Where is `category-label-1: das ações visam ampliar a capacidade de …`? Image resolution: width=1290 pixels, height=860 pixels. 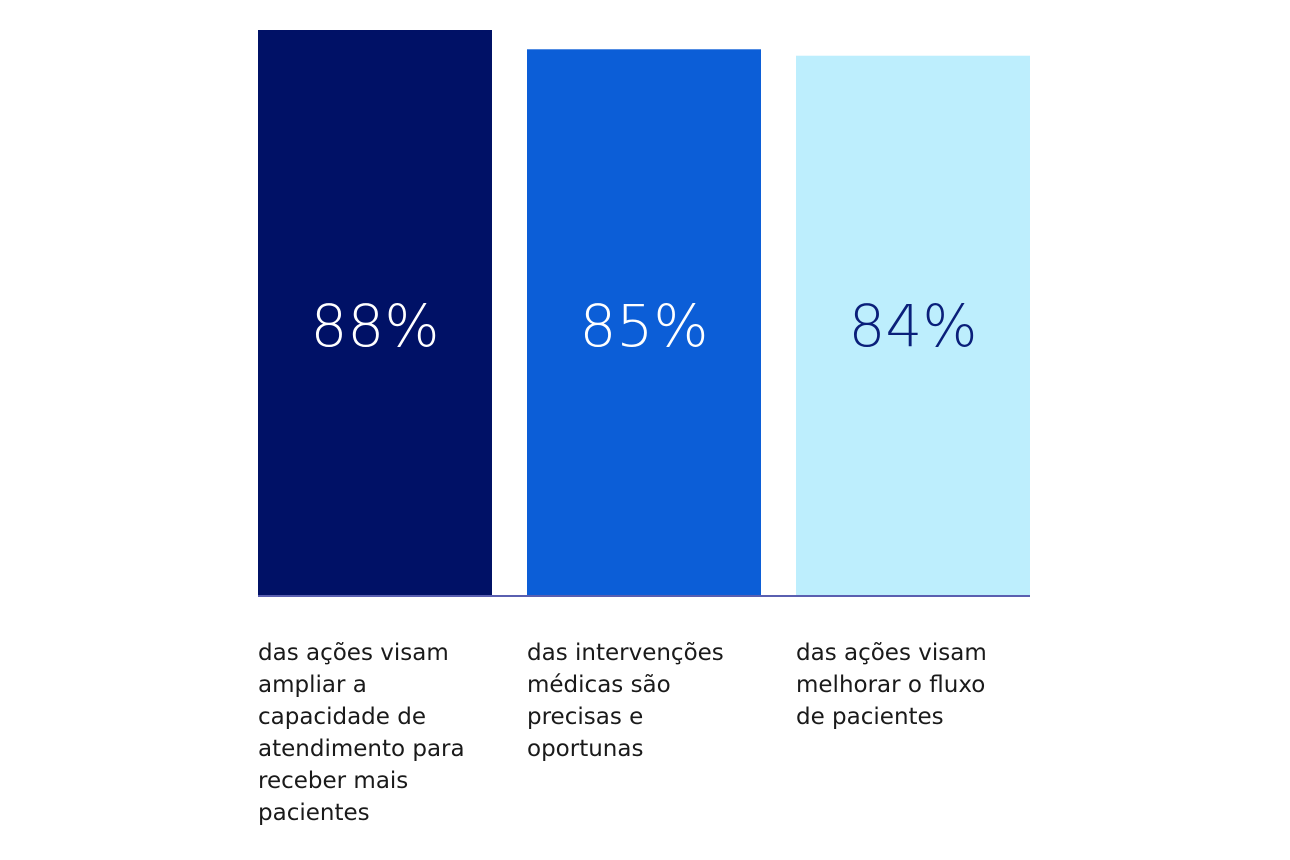 category-label-1: das ações visam ampliar a capacidade de … is located at coordinates (361, 733).